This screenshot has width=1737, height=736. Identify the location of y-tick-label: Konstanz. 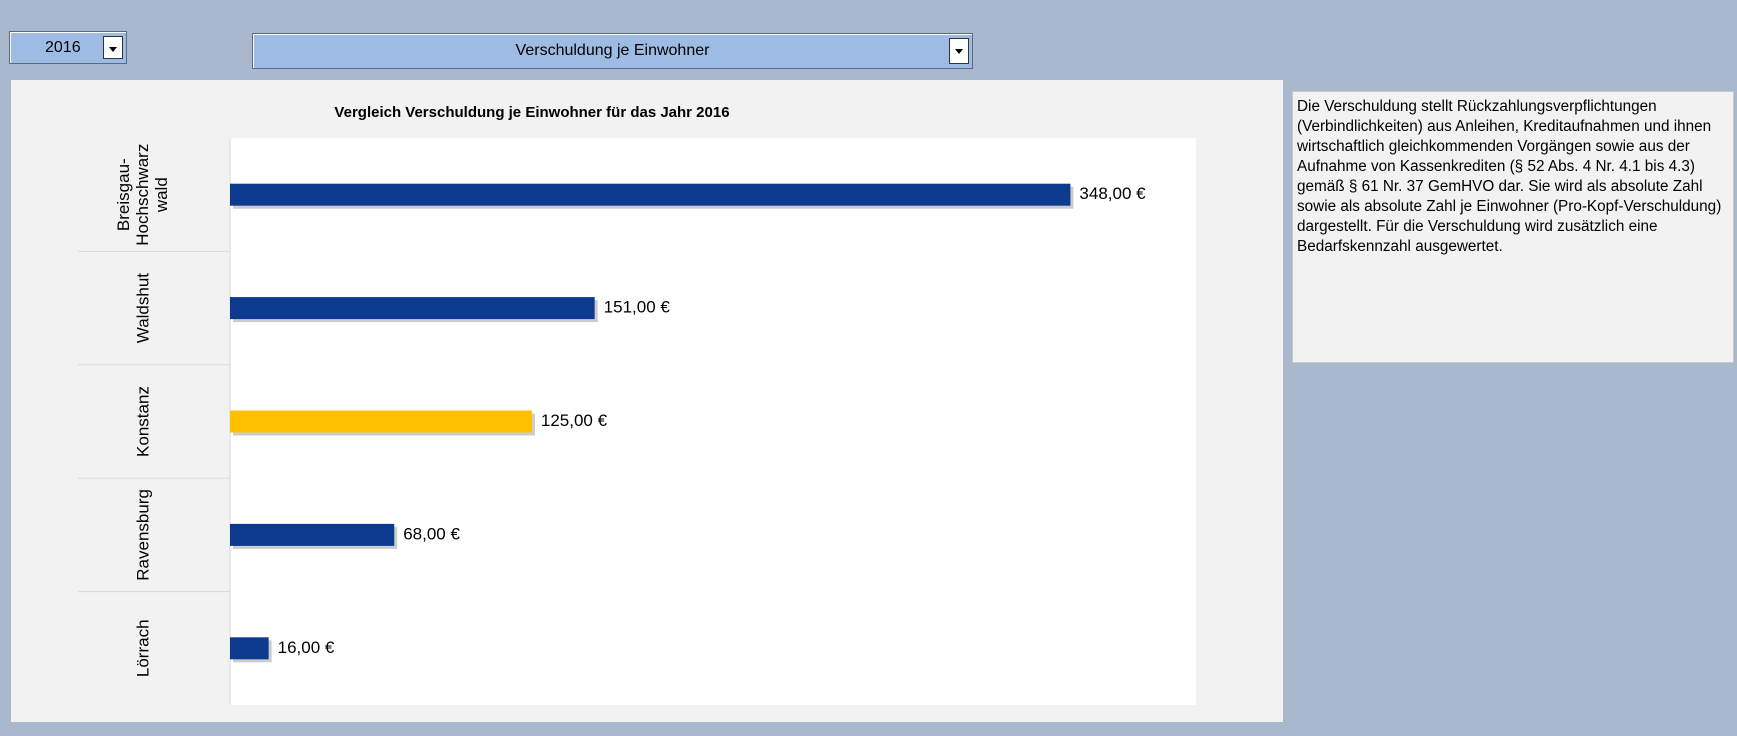
(142, 421).